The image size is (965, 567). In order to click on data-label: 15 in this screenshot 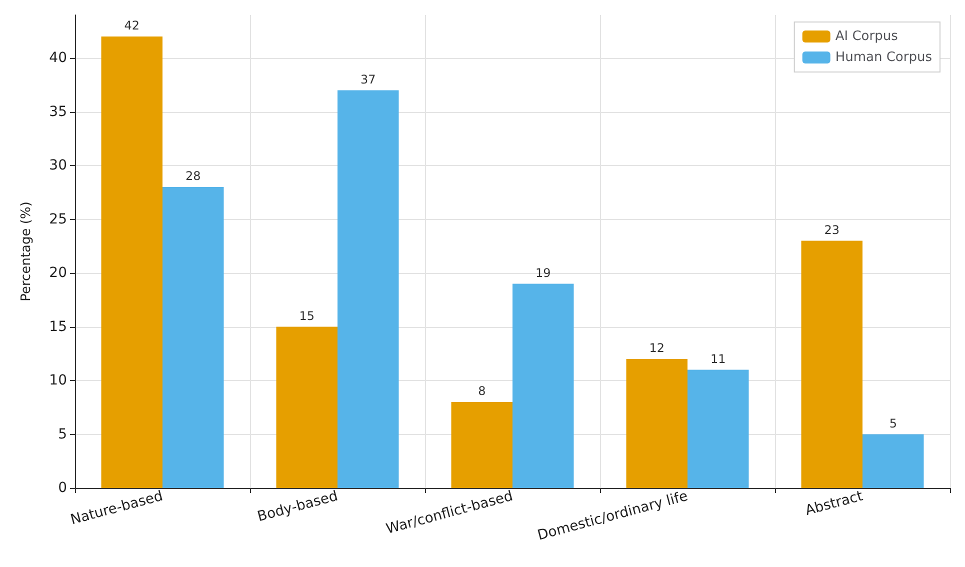, I will do `click(307, 315)`.